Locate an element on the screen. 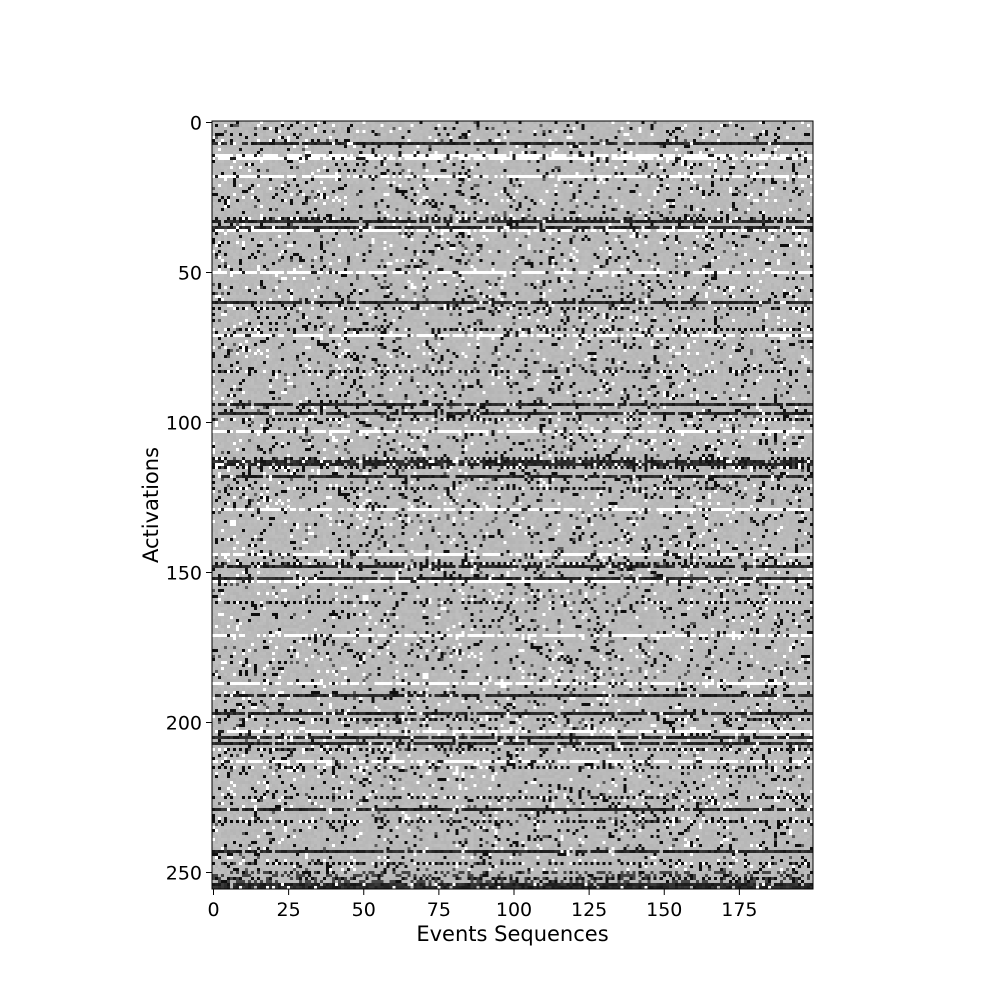 The width and height of the screenshot is (1000, 1000). y-tick-label: 0 is located at coordinates (196, 124).